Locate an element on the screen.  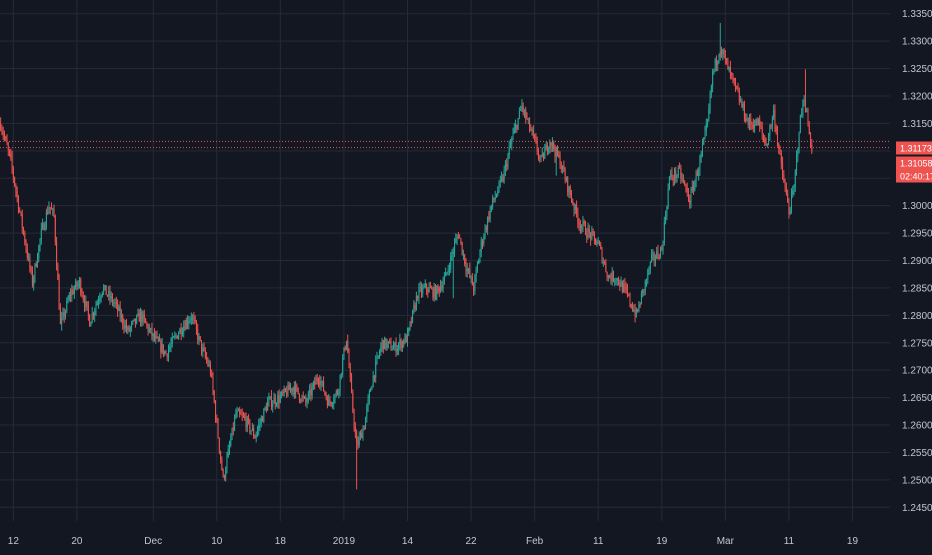
price-marker-label: 02:40:17 is located at coordinates (916, 177).